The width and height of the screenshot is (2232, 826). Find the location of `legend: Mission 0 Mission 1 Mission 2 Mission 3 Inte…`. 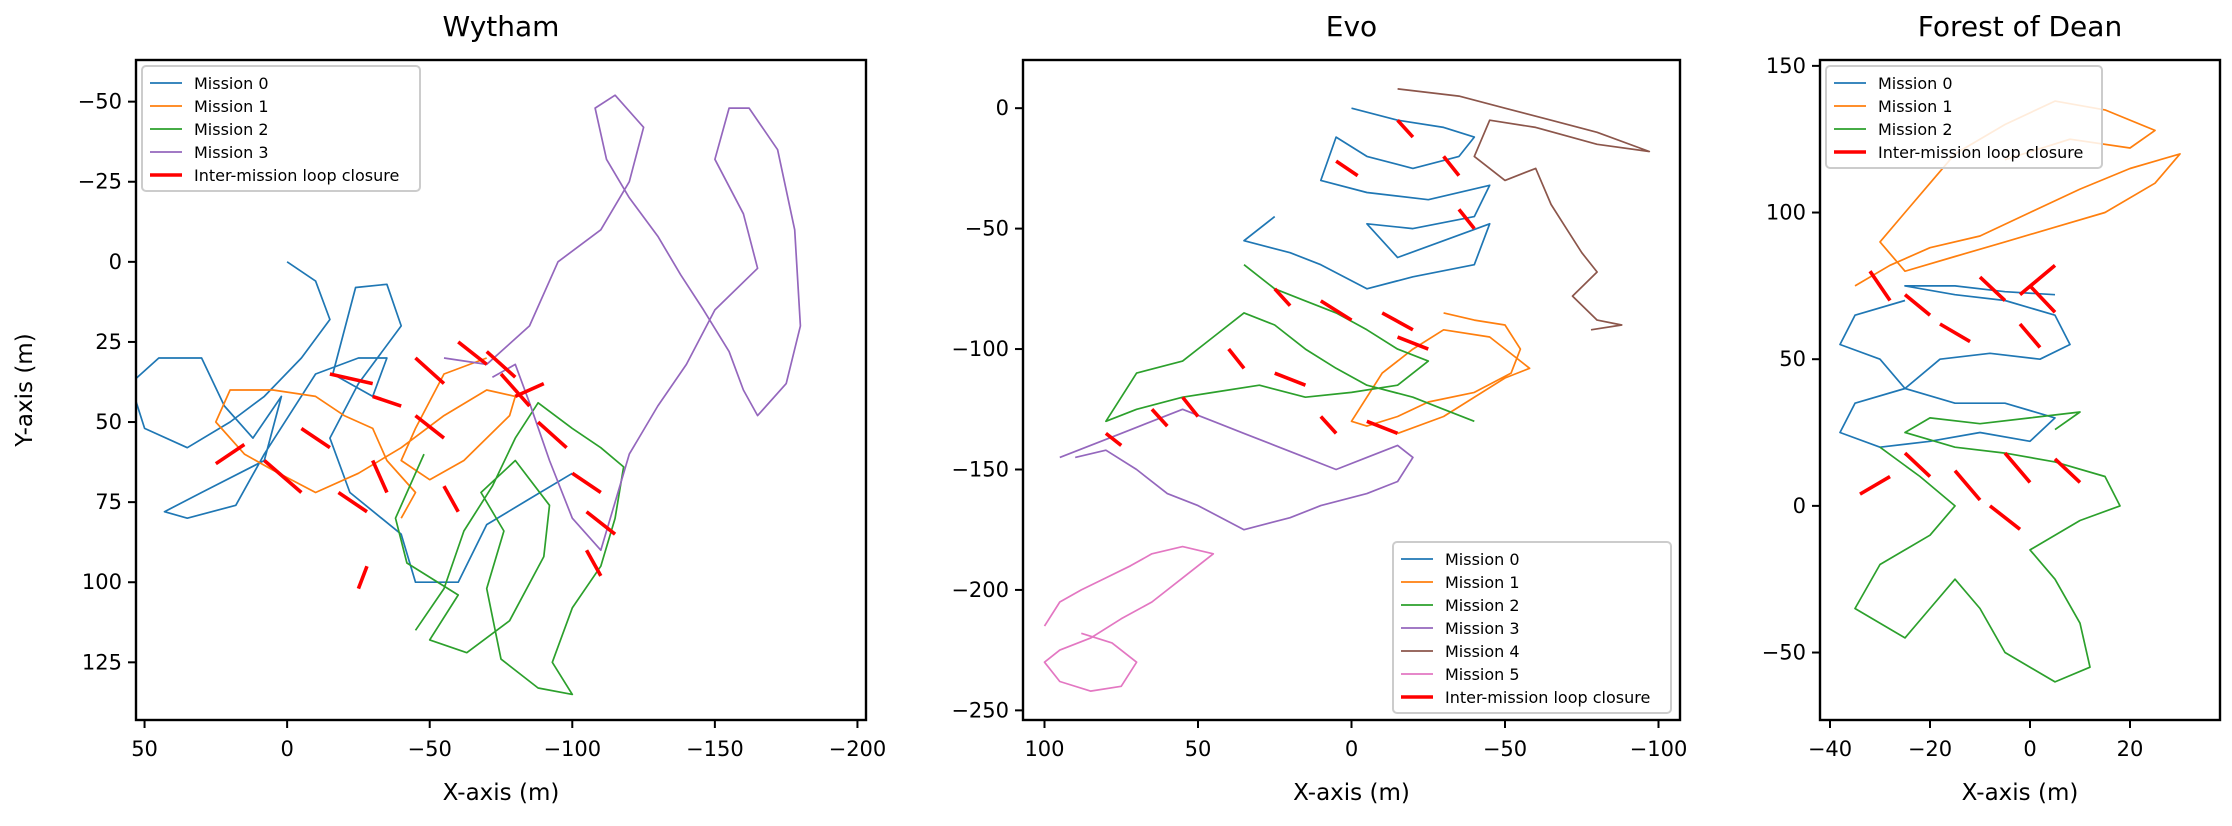

legend: Mission 0 Mission 1 Mission 2 Mission 3 Inte… is located at coordinates (281, 128).